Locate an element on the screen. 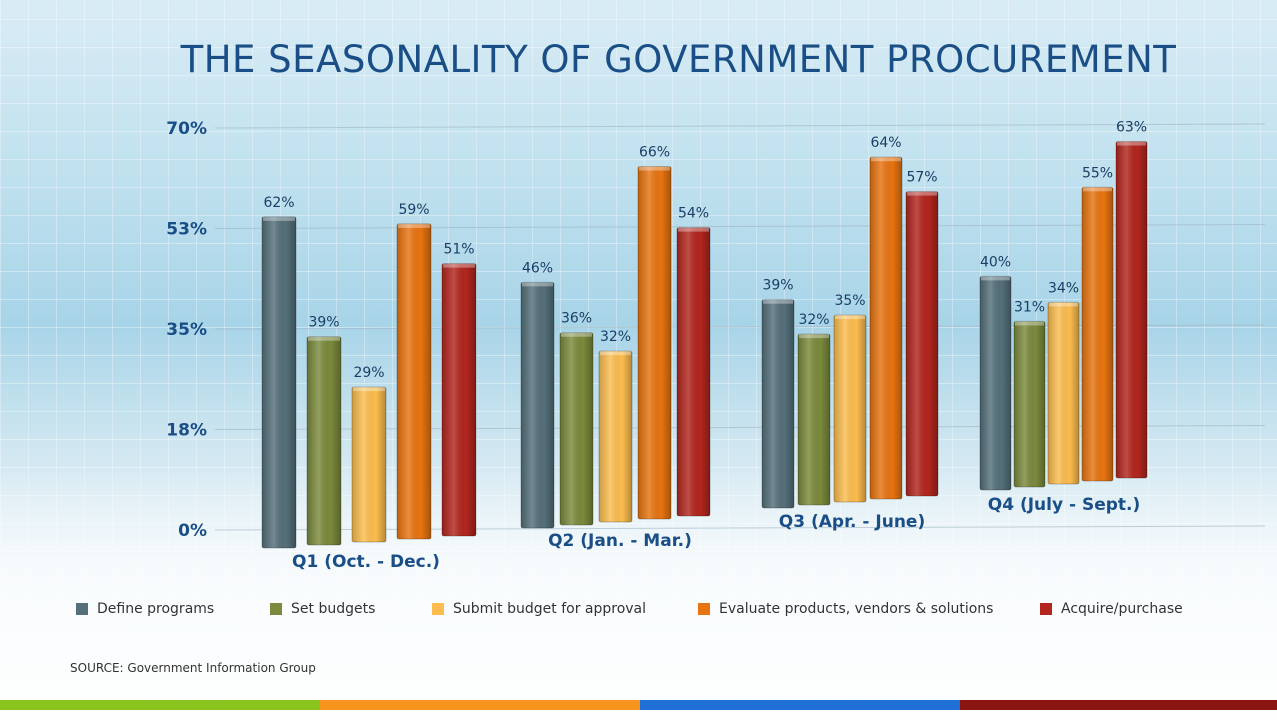 The width and height of the screenshot is (1277, 720). stripe-orange is located at coordinates (480, 705).